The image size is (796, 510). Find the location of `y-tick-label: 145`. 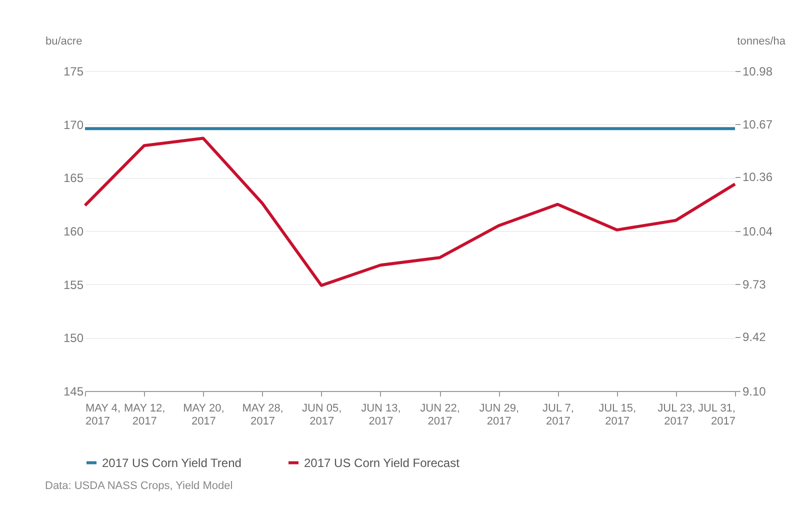

y-tick-label: 145 is located at coordinates (73, 391).